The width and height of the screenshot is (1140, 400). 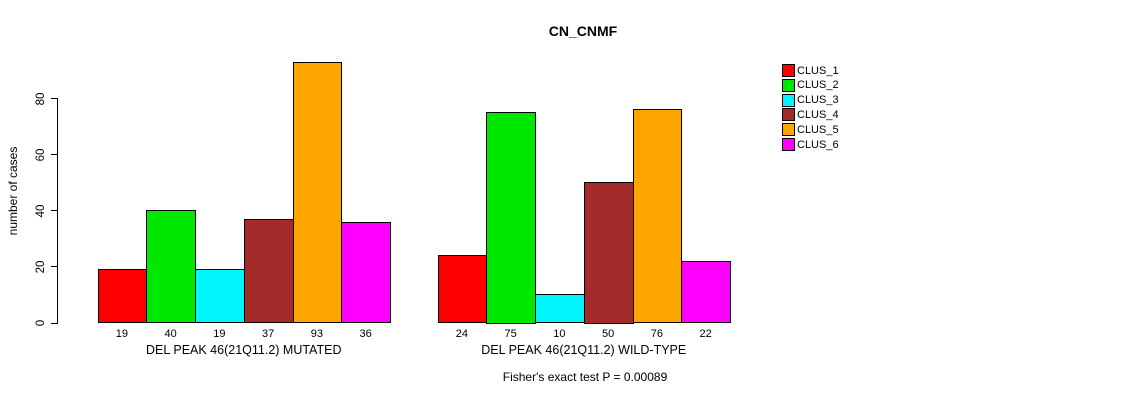 I want to click on y-axis-line, so click(x=57, y=211).